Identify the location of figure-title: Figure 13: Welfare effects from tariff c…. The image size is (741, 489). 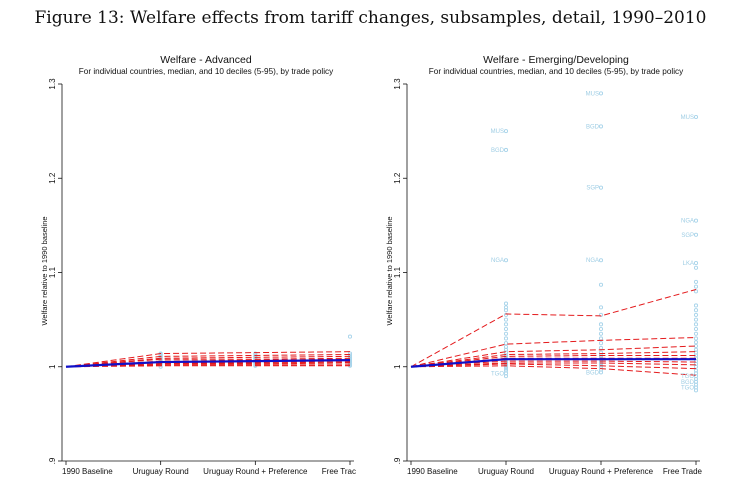
(370, 18).